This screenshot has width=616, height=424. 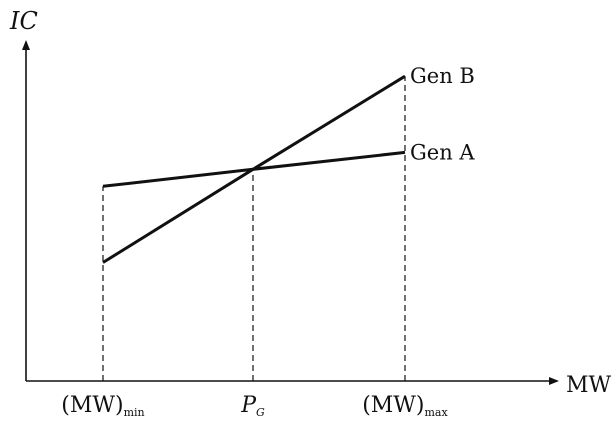 I want to click on x-tick-label: (MW)max, so click(x=405, y=406).